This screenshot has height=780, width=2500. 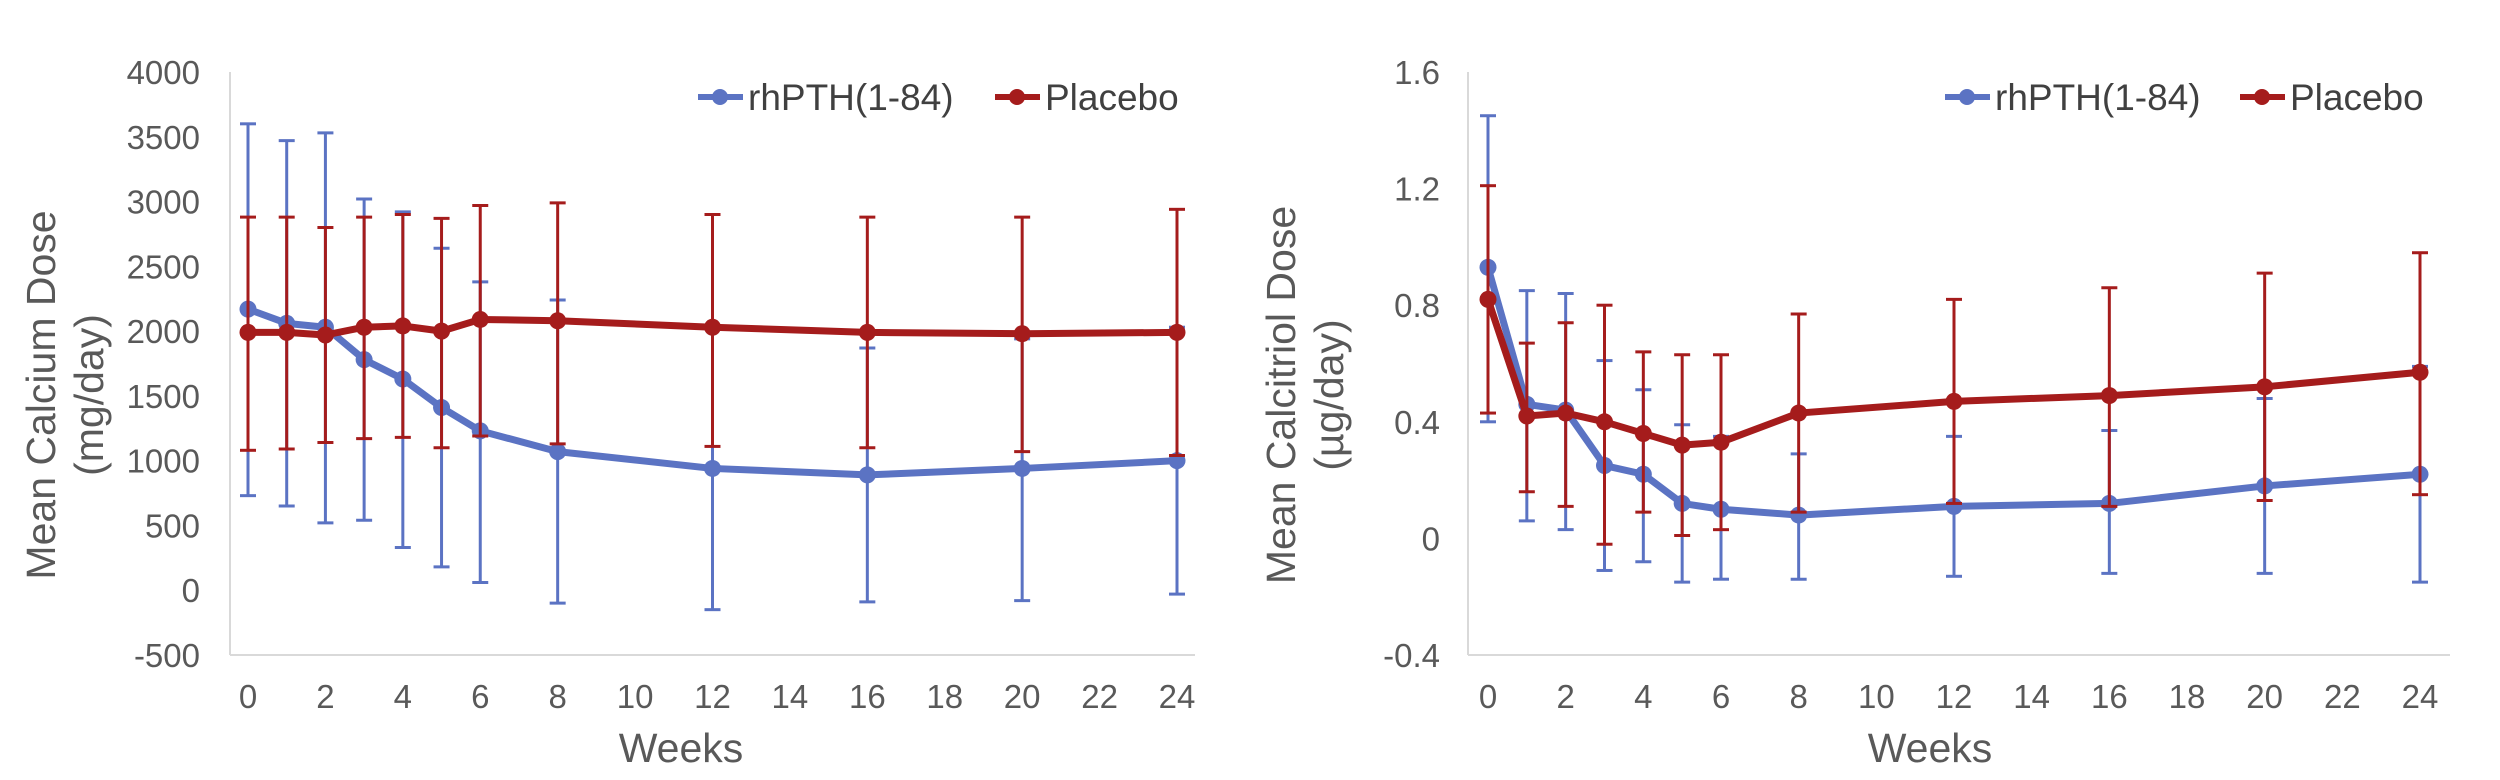 What do you see at coordinates (1417, 422) in the screenshot?
I see `y-tick-label: 0.4` at bounding box center [1417, 422].